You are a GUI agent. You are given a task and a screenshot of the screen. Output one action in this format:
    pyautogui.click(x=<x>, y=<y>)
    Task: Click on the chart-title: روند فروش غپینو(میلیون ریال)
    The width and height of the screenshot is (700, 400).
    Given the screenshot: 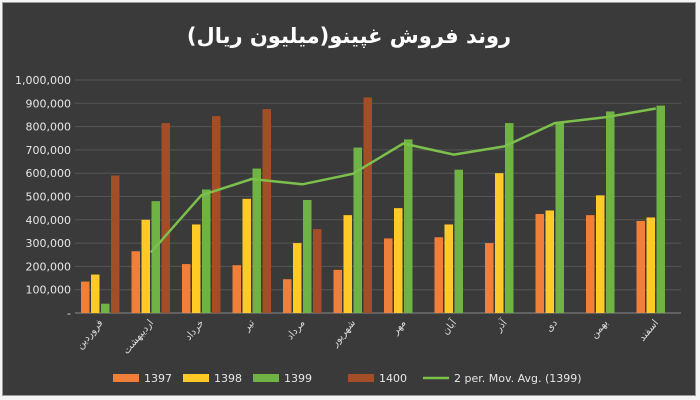 What is the action you would take?
    pyautogui.click(x=349, y=36)
    